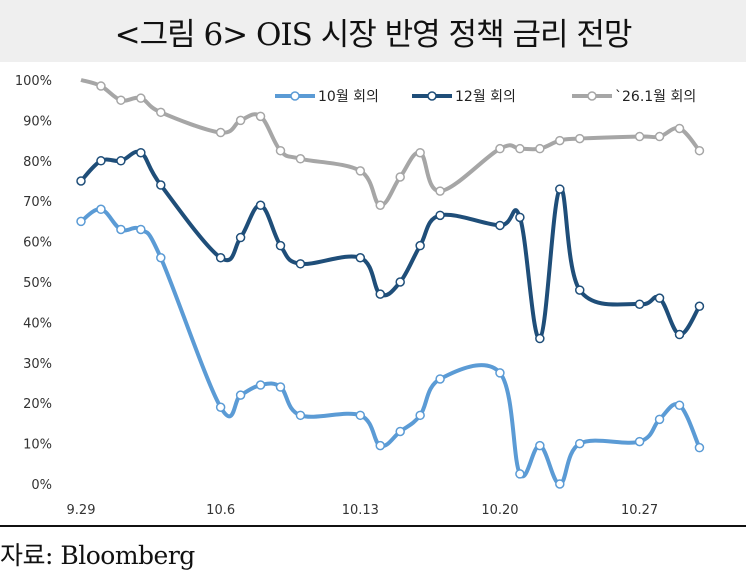  Describe the element at coordinates (373, 31) in the screenshot. I see `figure-title: <그림 6> OIS 시장 반영 정책 금리 전망` at that location.